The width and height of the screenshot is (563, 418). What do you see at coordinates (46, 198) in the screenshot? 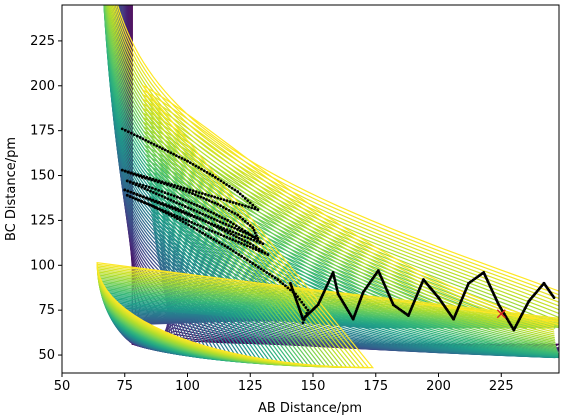
I see `y-axis-ticks: 50 75 100 125 150 175 200 225` at bounding box center [46, 198].